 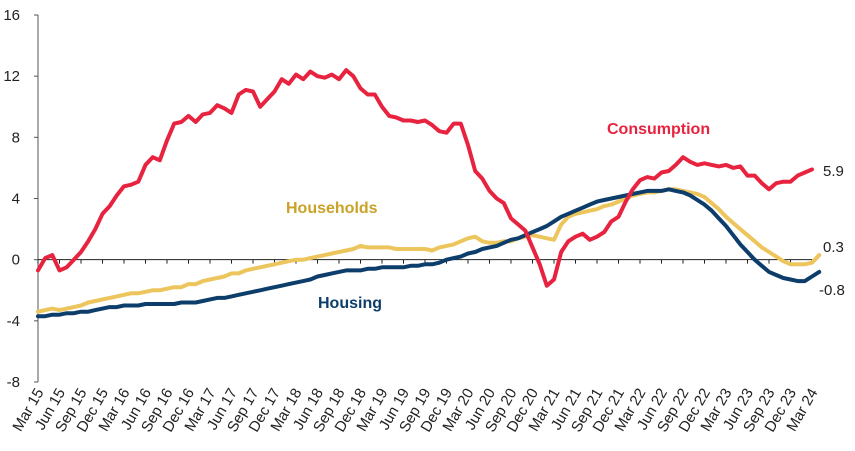 I want to click on end-value-households: 0.3, so click(x=833, y=247).